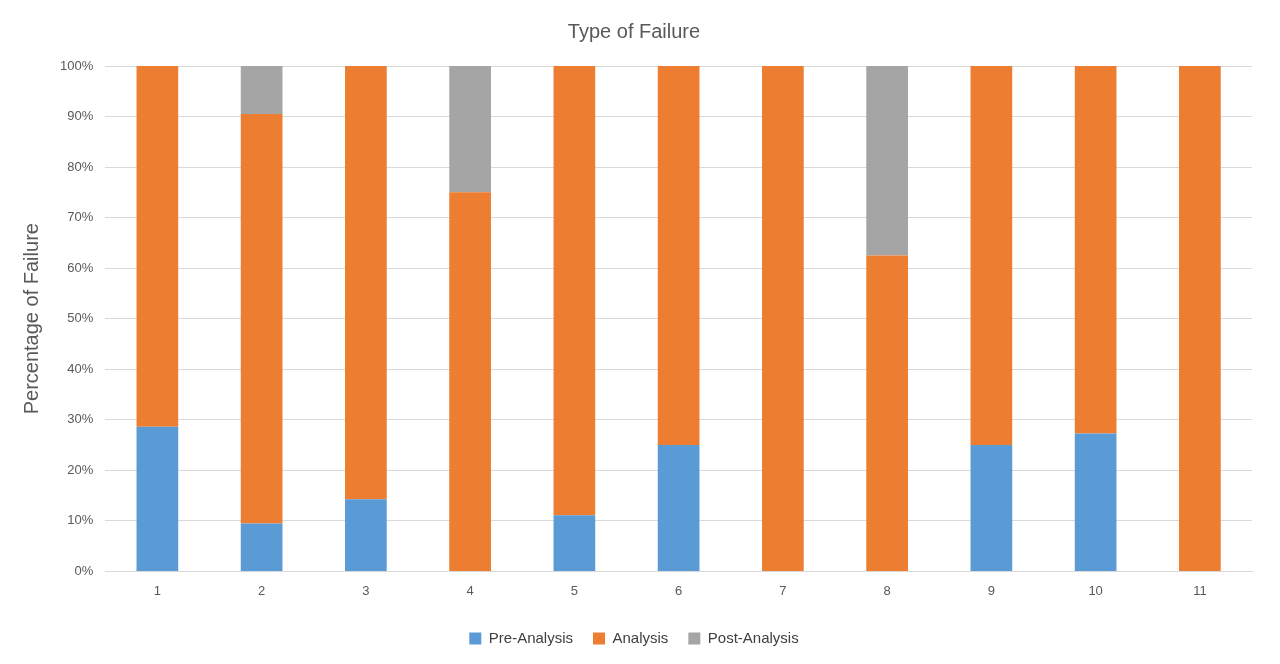 The height and width of the screenshot is (664, 1280). Describe the element at coordinates (80, 267) in the screenshot. I see `y-tick-label: 60%` at that location.